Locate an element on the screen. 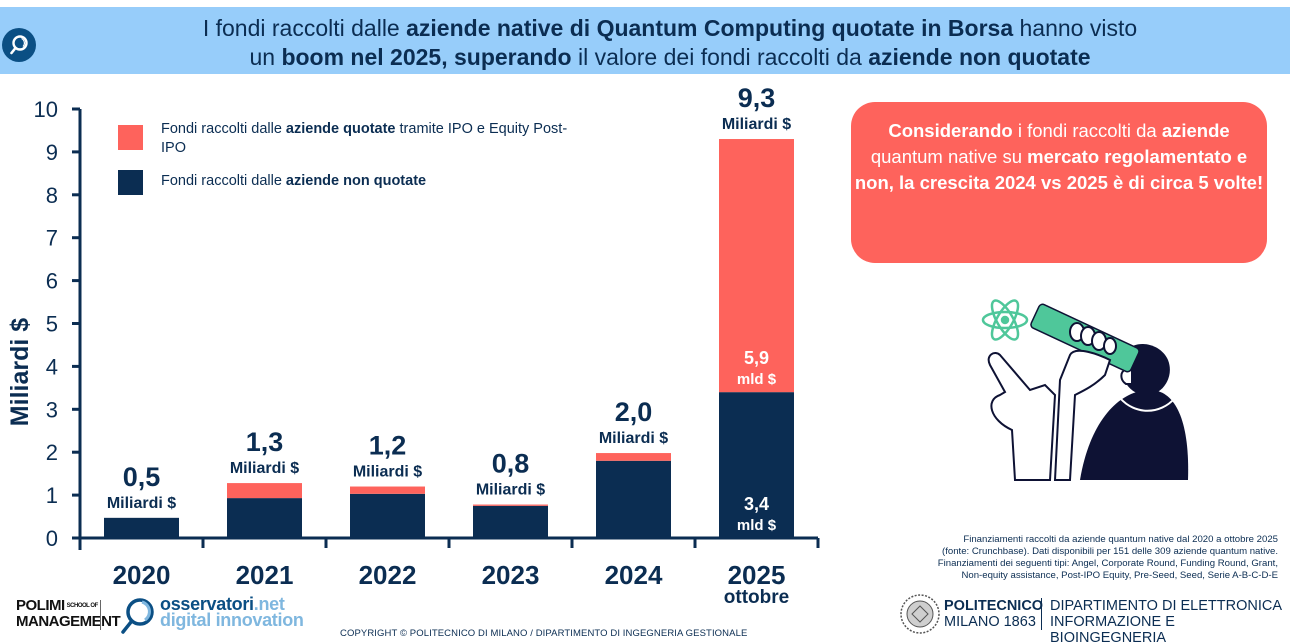  legend-run: aziende non quotate is located at coordinates (356, 181).